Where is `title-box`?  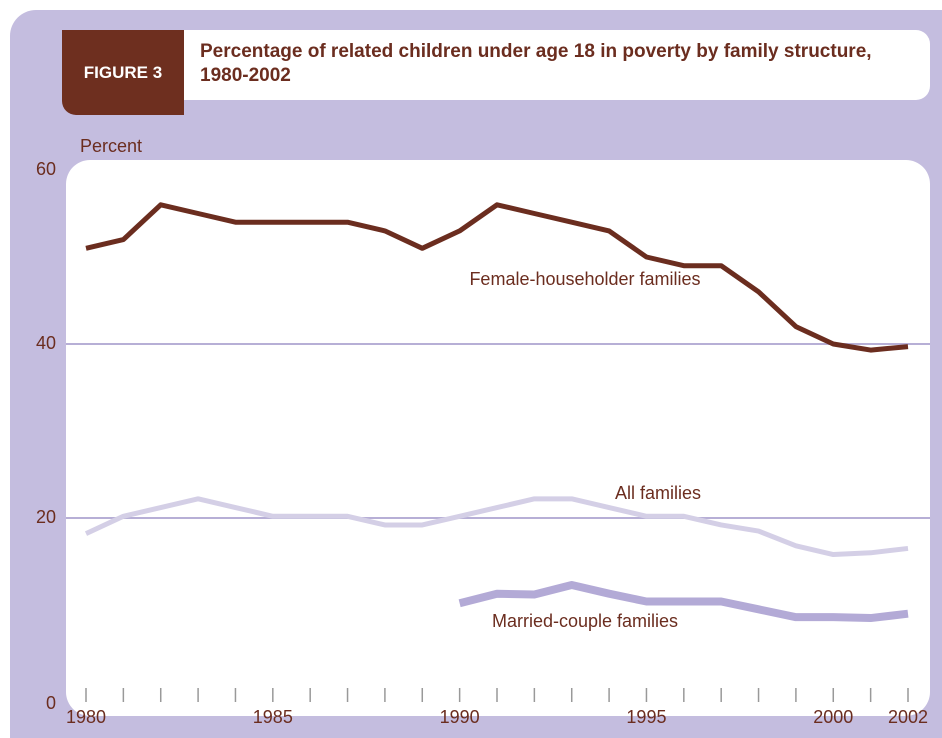 title-box is located at coordinates (496, 65).